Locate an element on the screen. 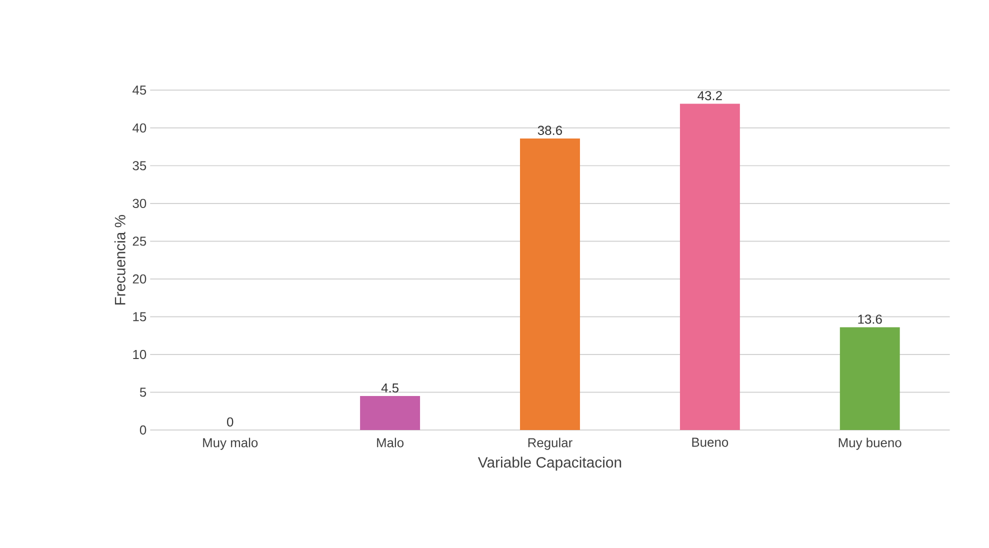 This screenshot has width=989, height=548. y-tick-label: 15 is located at coordinates (139, 317).